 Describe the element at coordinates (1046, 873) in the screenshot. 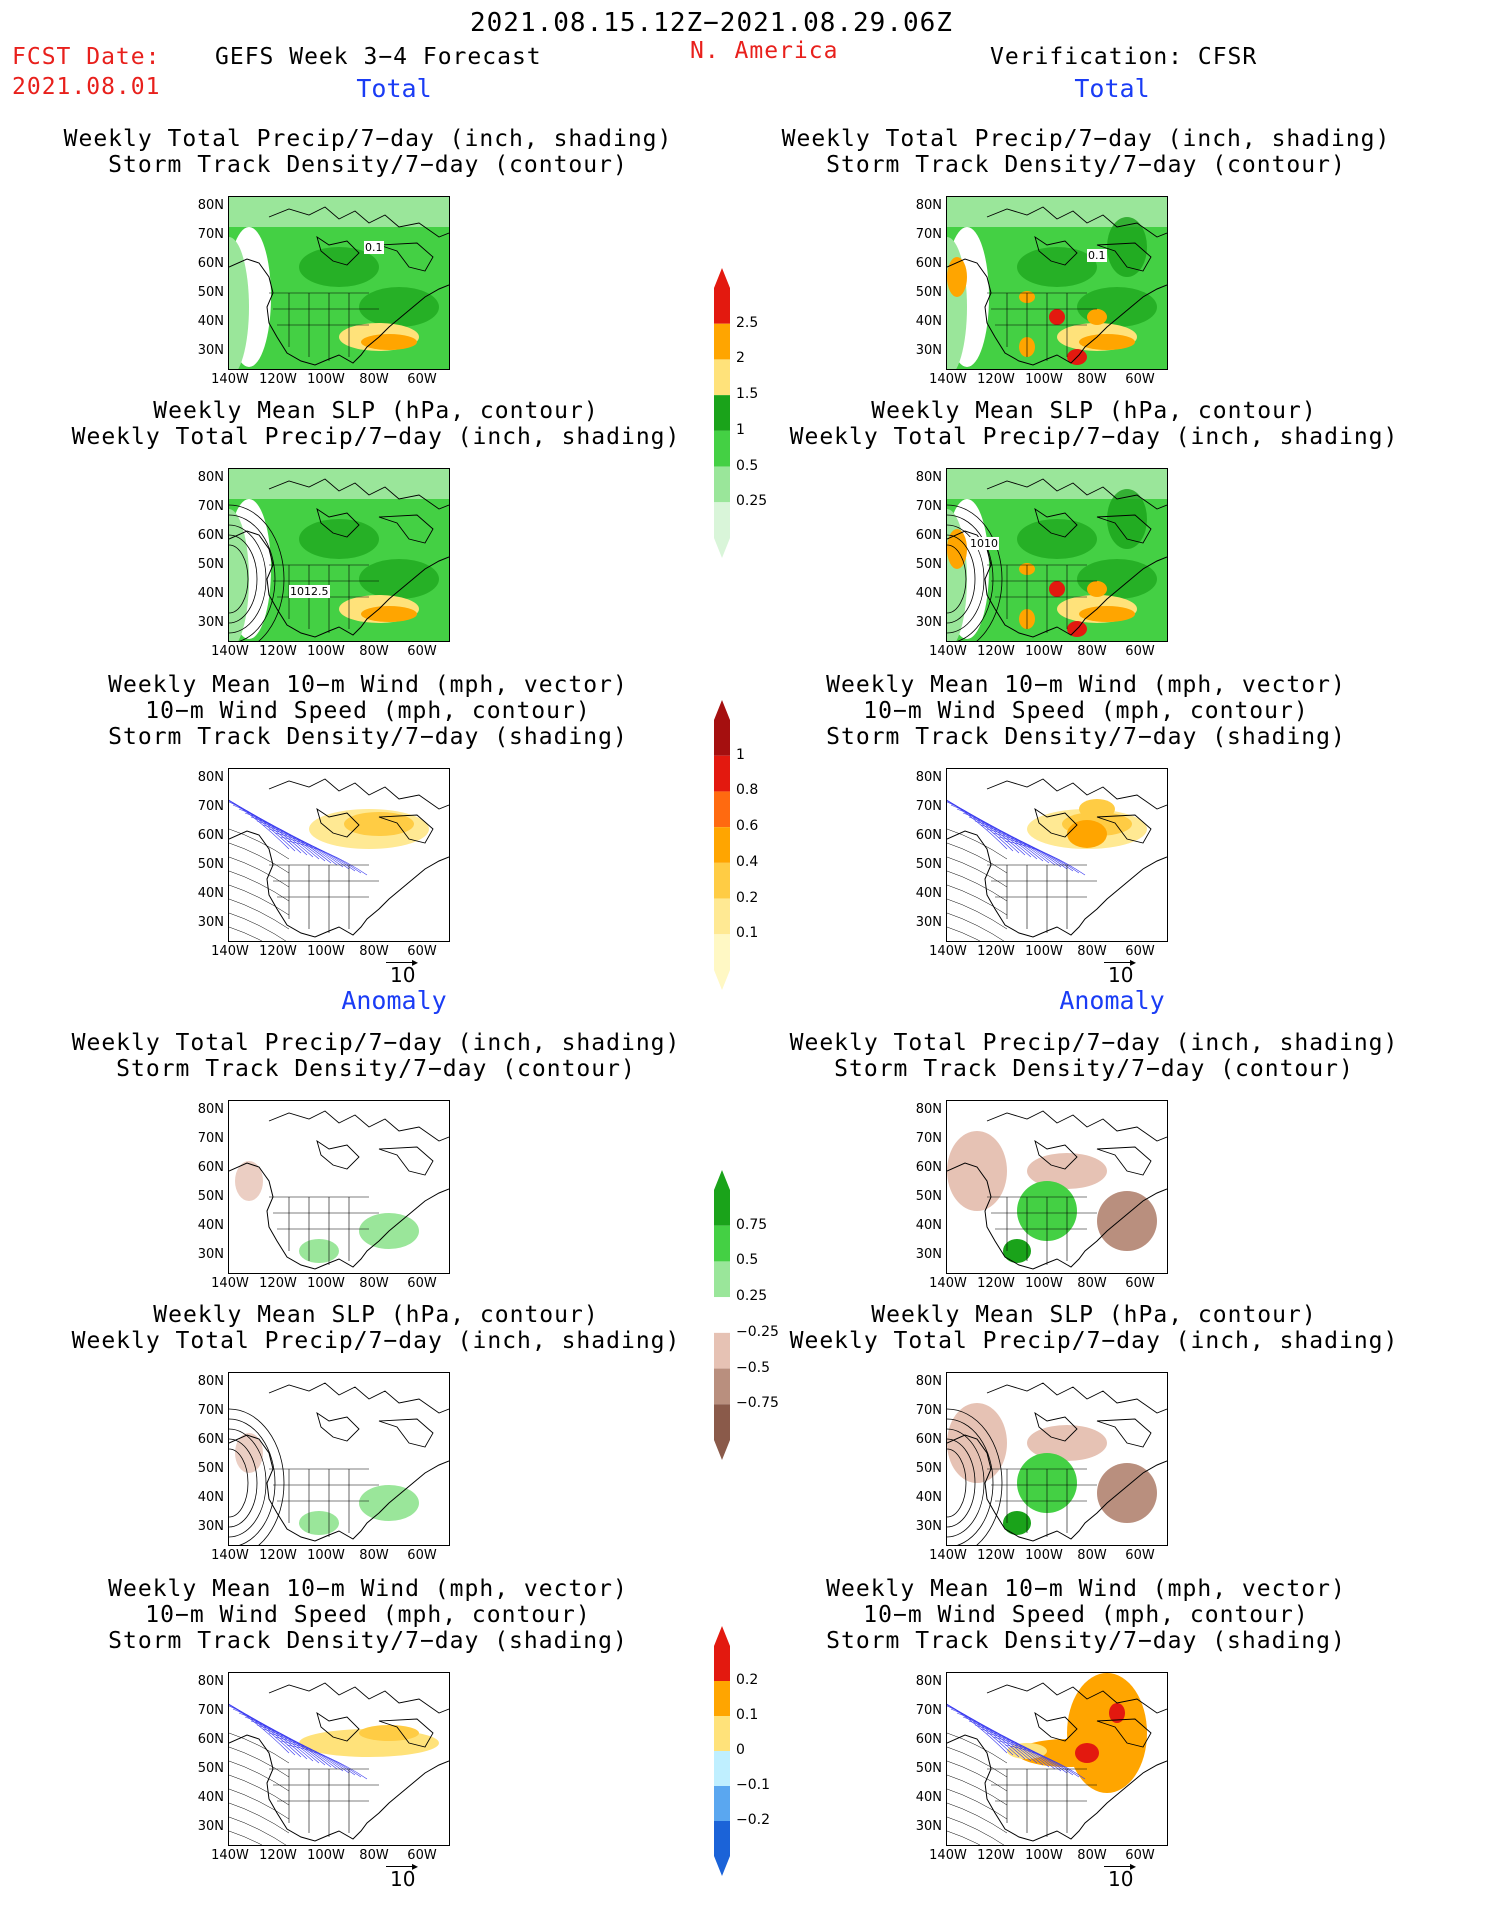

I see `map-total-wind-obs: 80N 70N 60N 50N 40N 30N 140W 120W 100W 80W 60W ▸ 10` at that location.